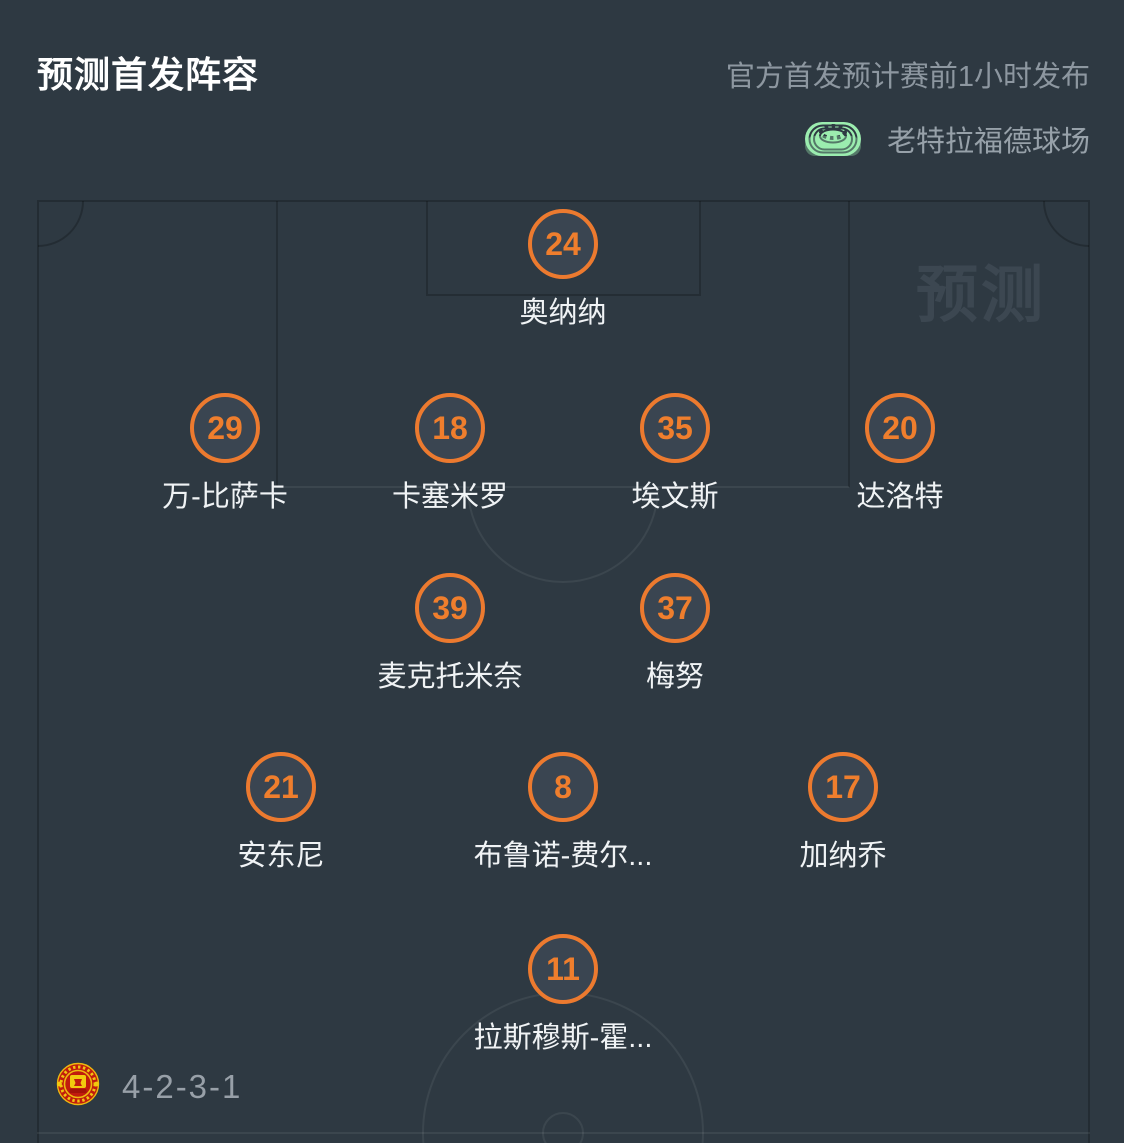  I want to click on player-name: 加纳乔, so click(843, 856).